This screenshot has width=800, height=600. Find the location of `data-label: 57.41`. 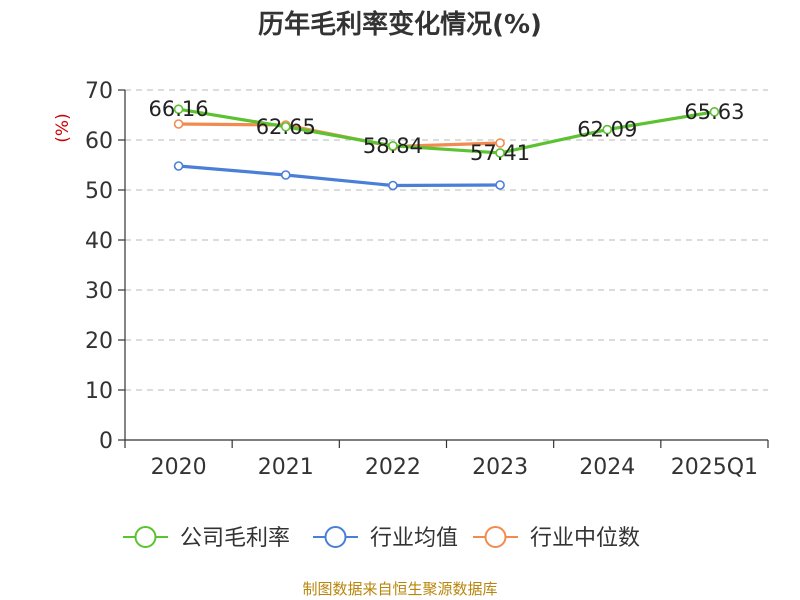

data-label: 57.41 is located at coordinates (500, 153).